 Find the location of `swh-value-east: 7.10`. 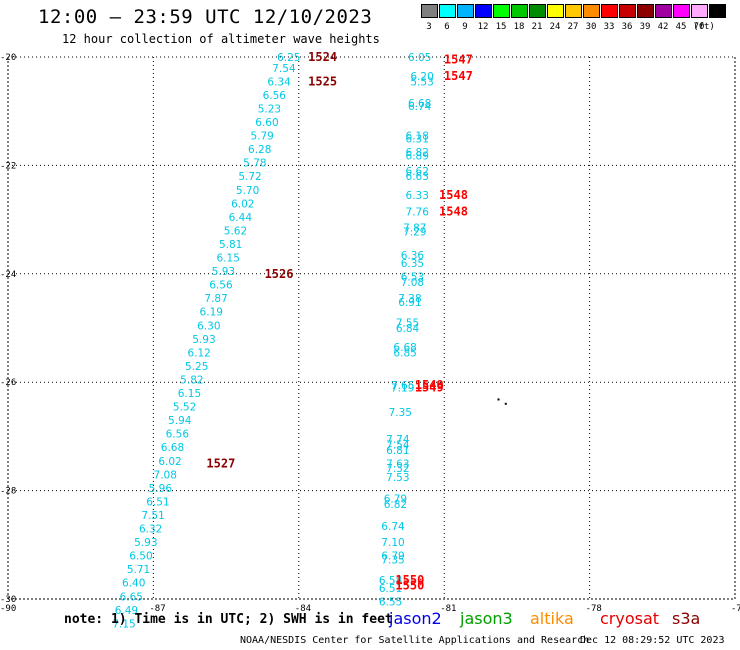

swh-value-east: 7.10 is located at coordinates (392, 543).